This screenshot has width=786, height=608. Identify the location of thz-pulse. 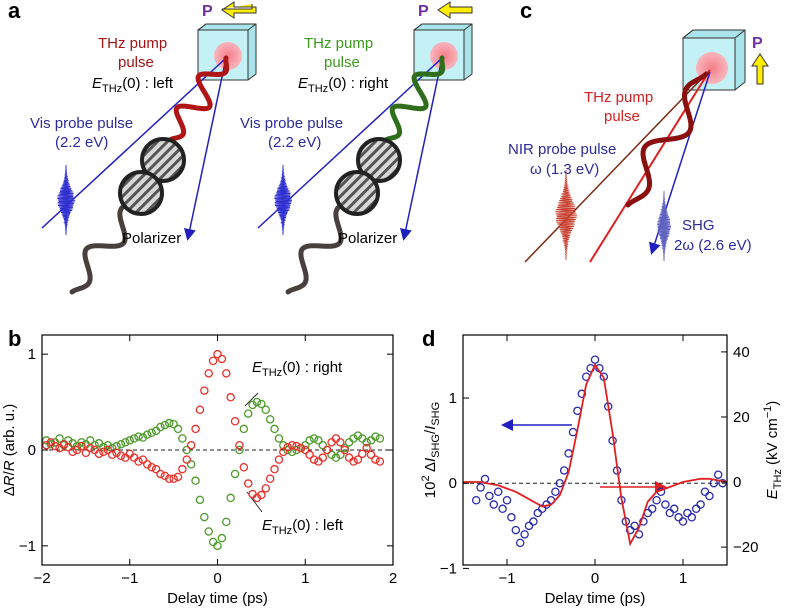
(105, 246).